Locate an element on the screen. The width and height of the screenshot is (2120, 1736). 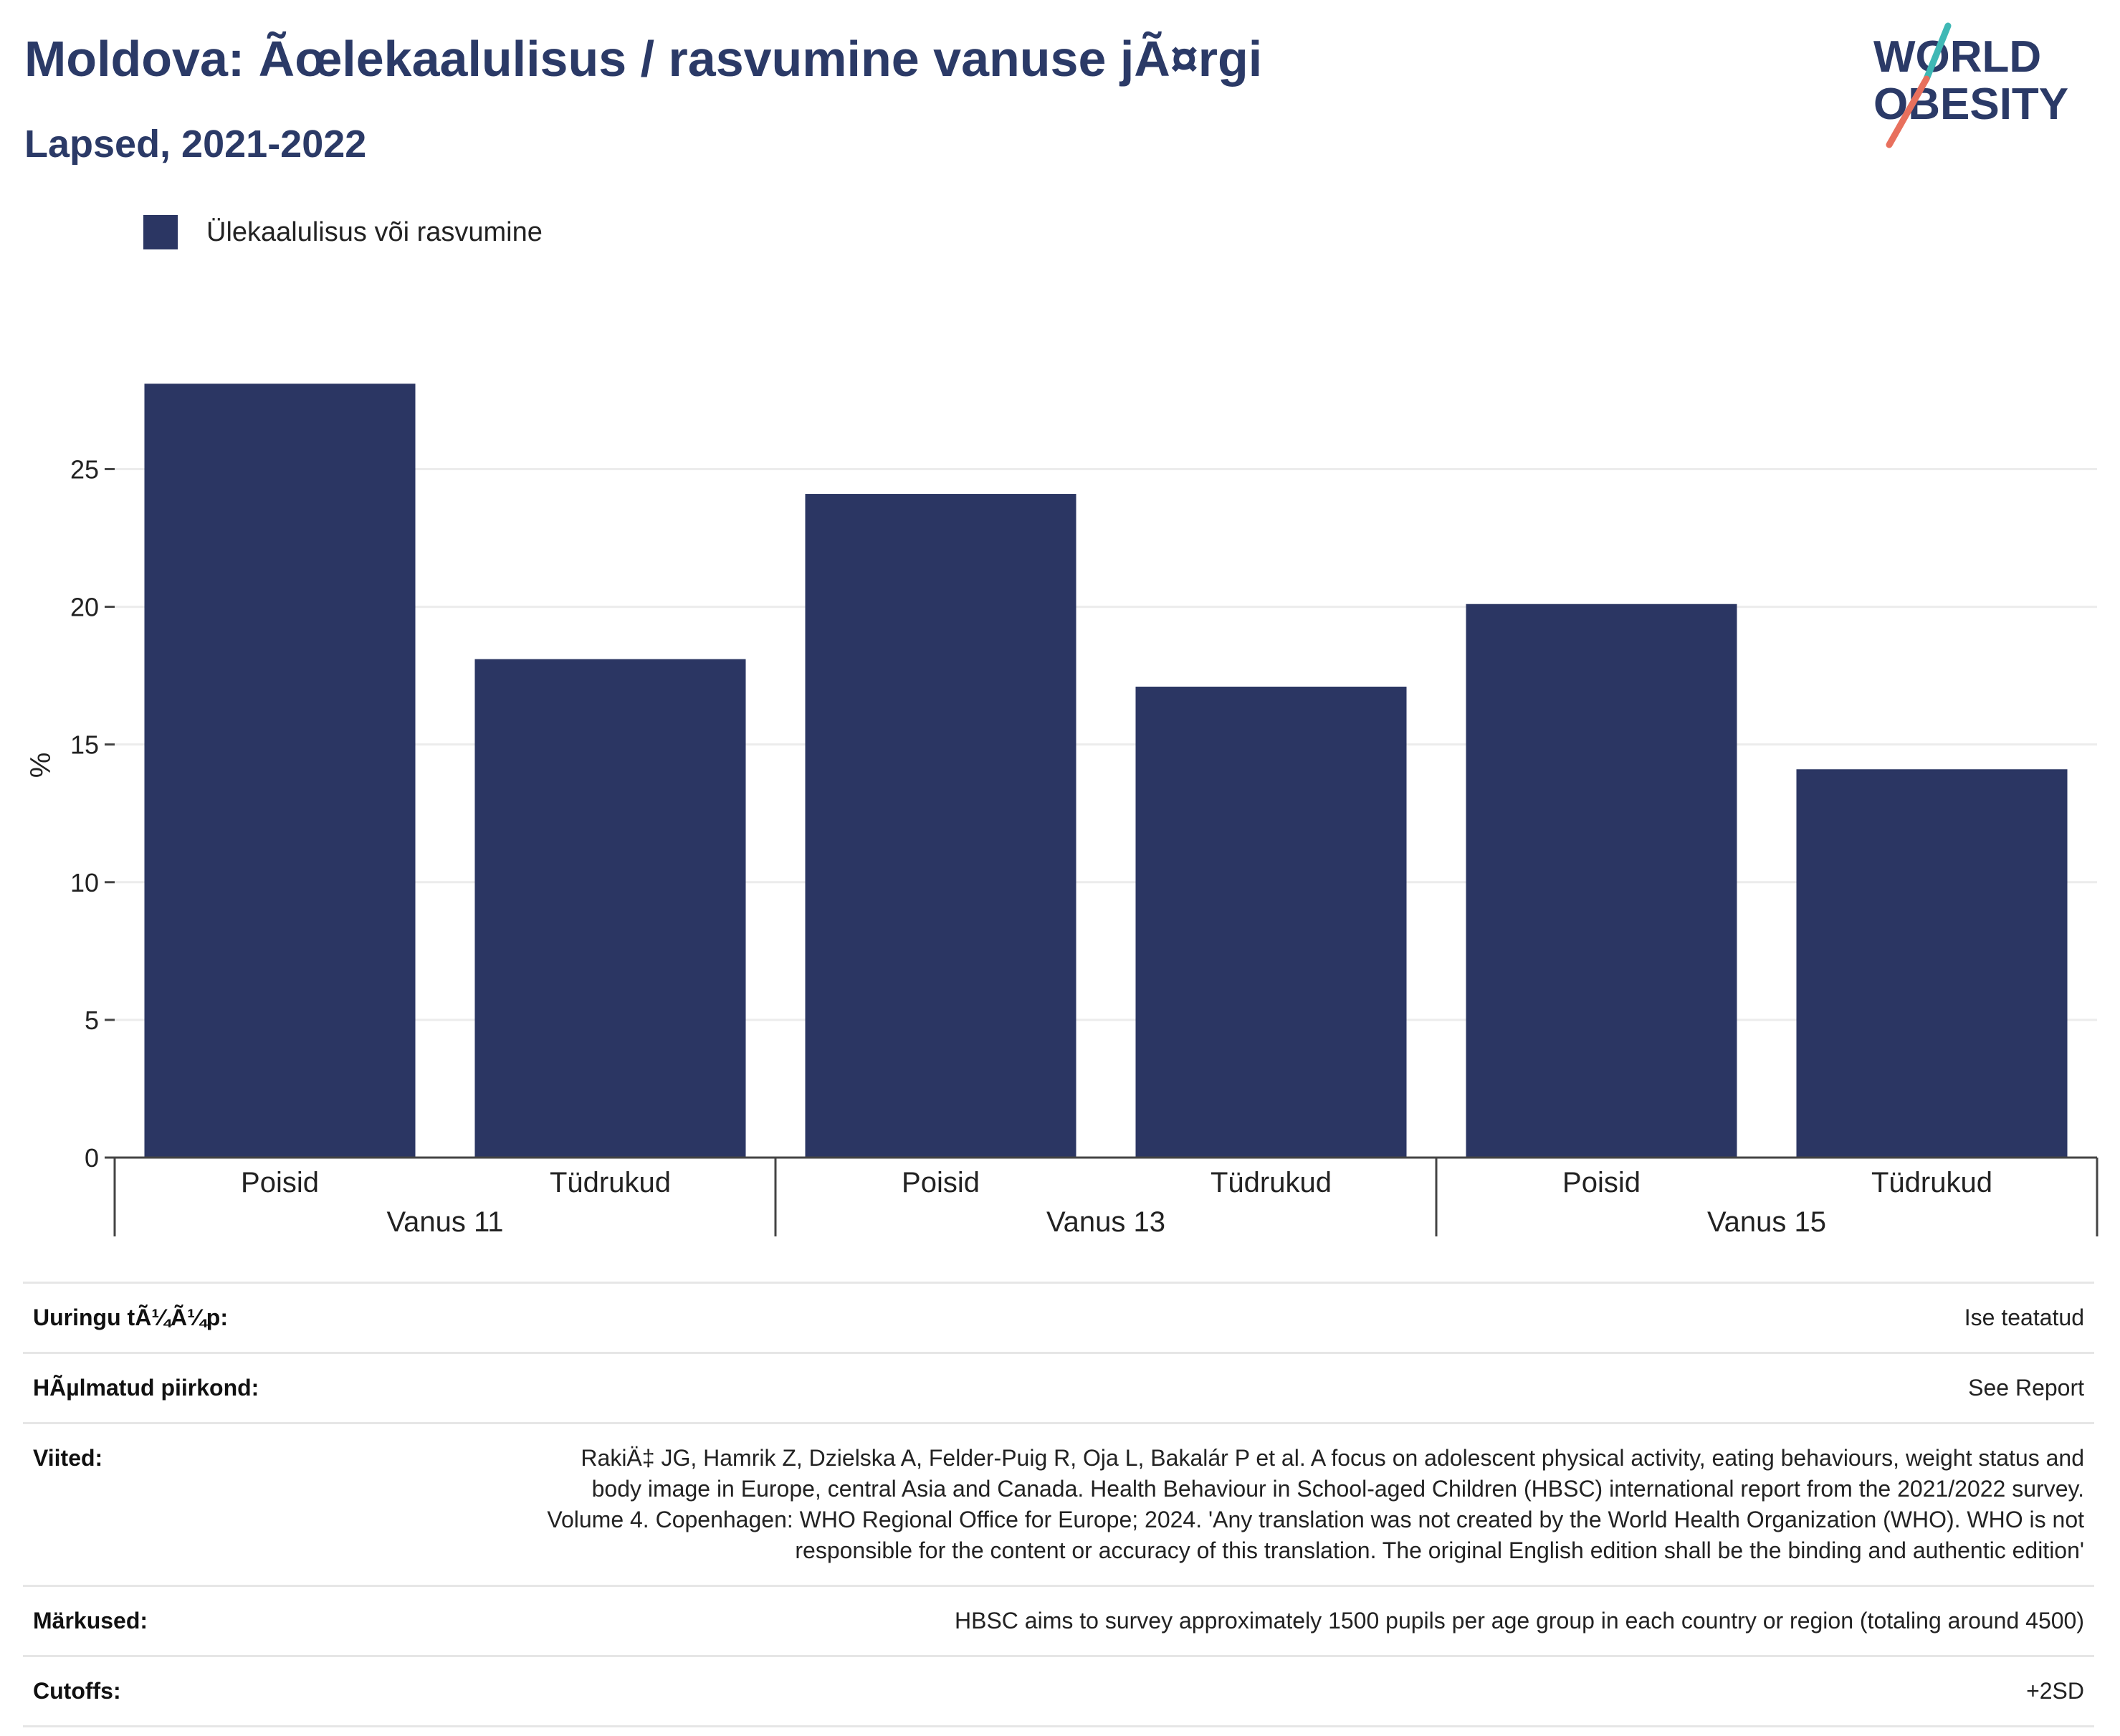
meta-row-survey-type: Uuringu tÃ¼Ã¼p: Ise teatatud is located at coordinates (1058, 1317).